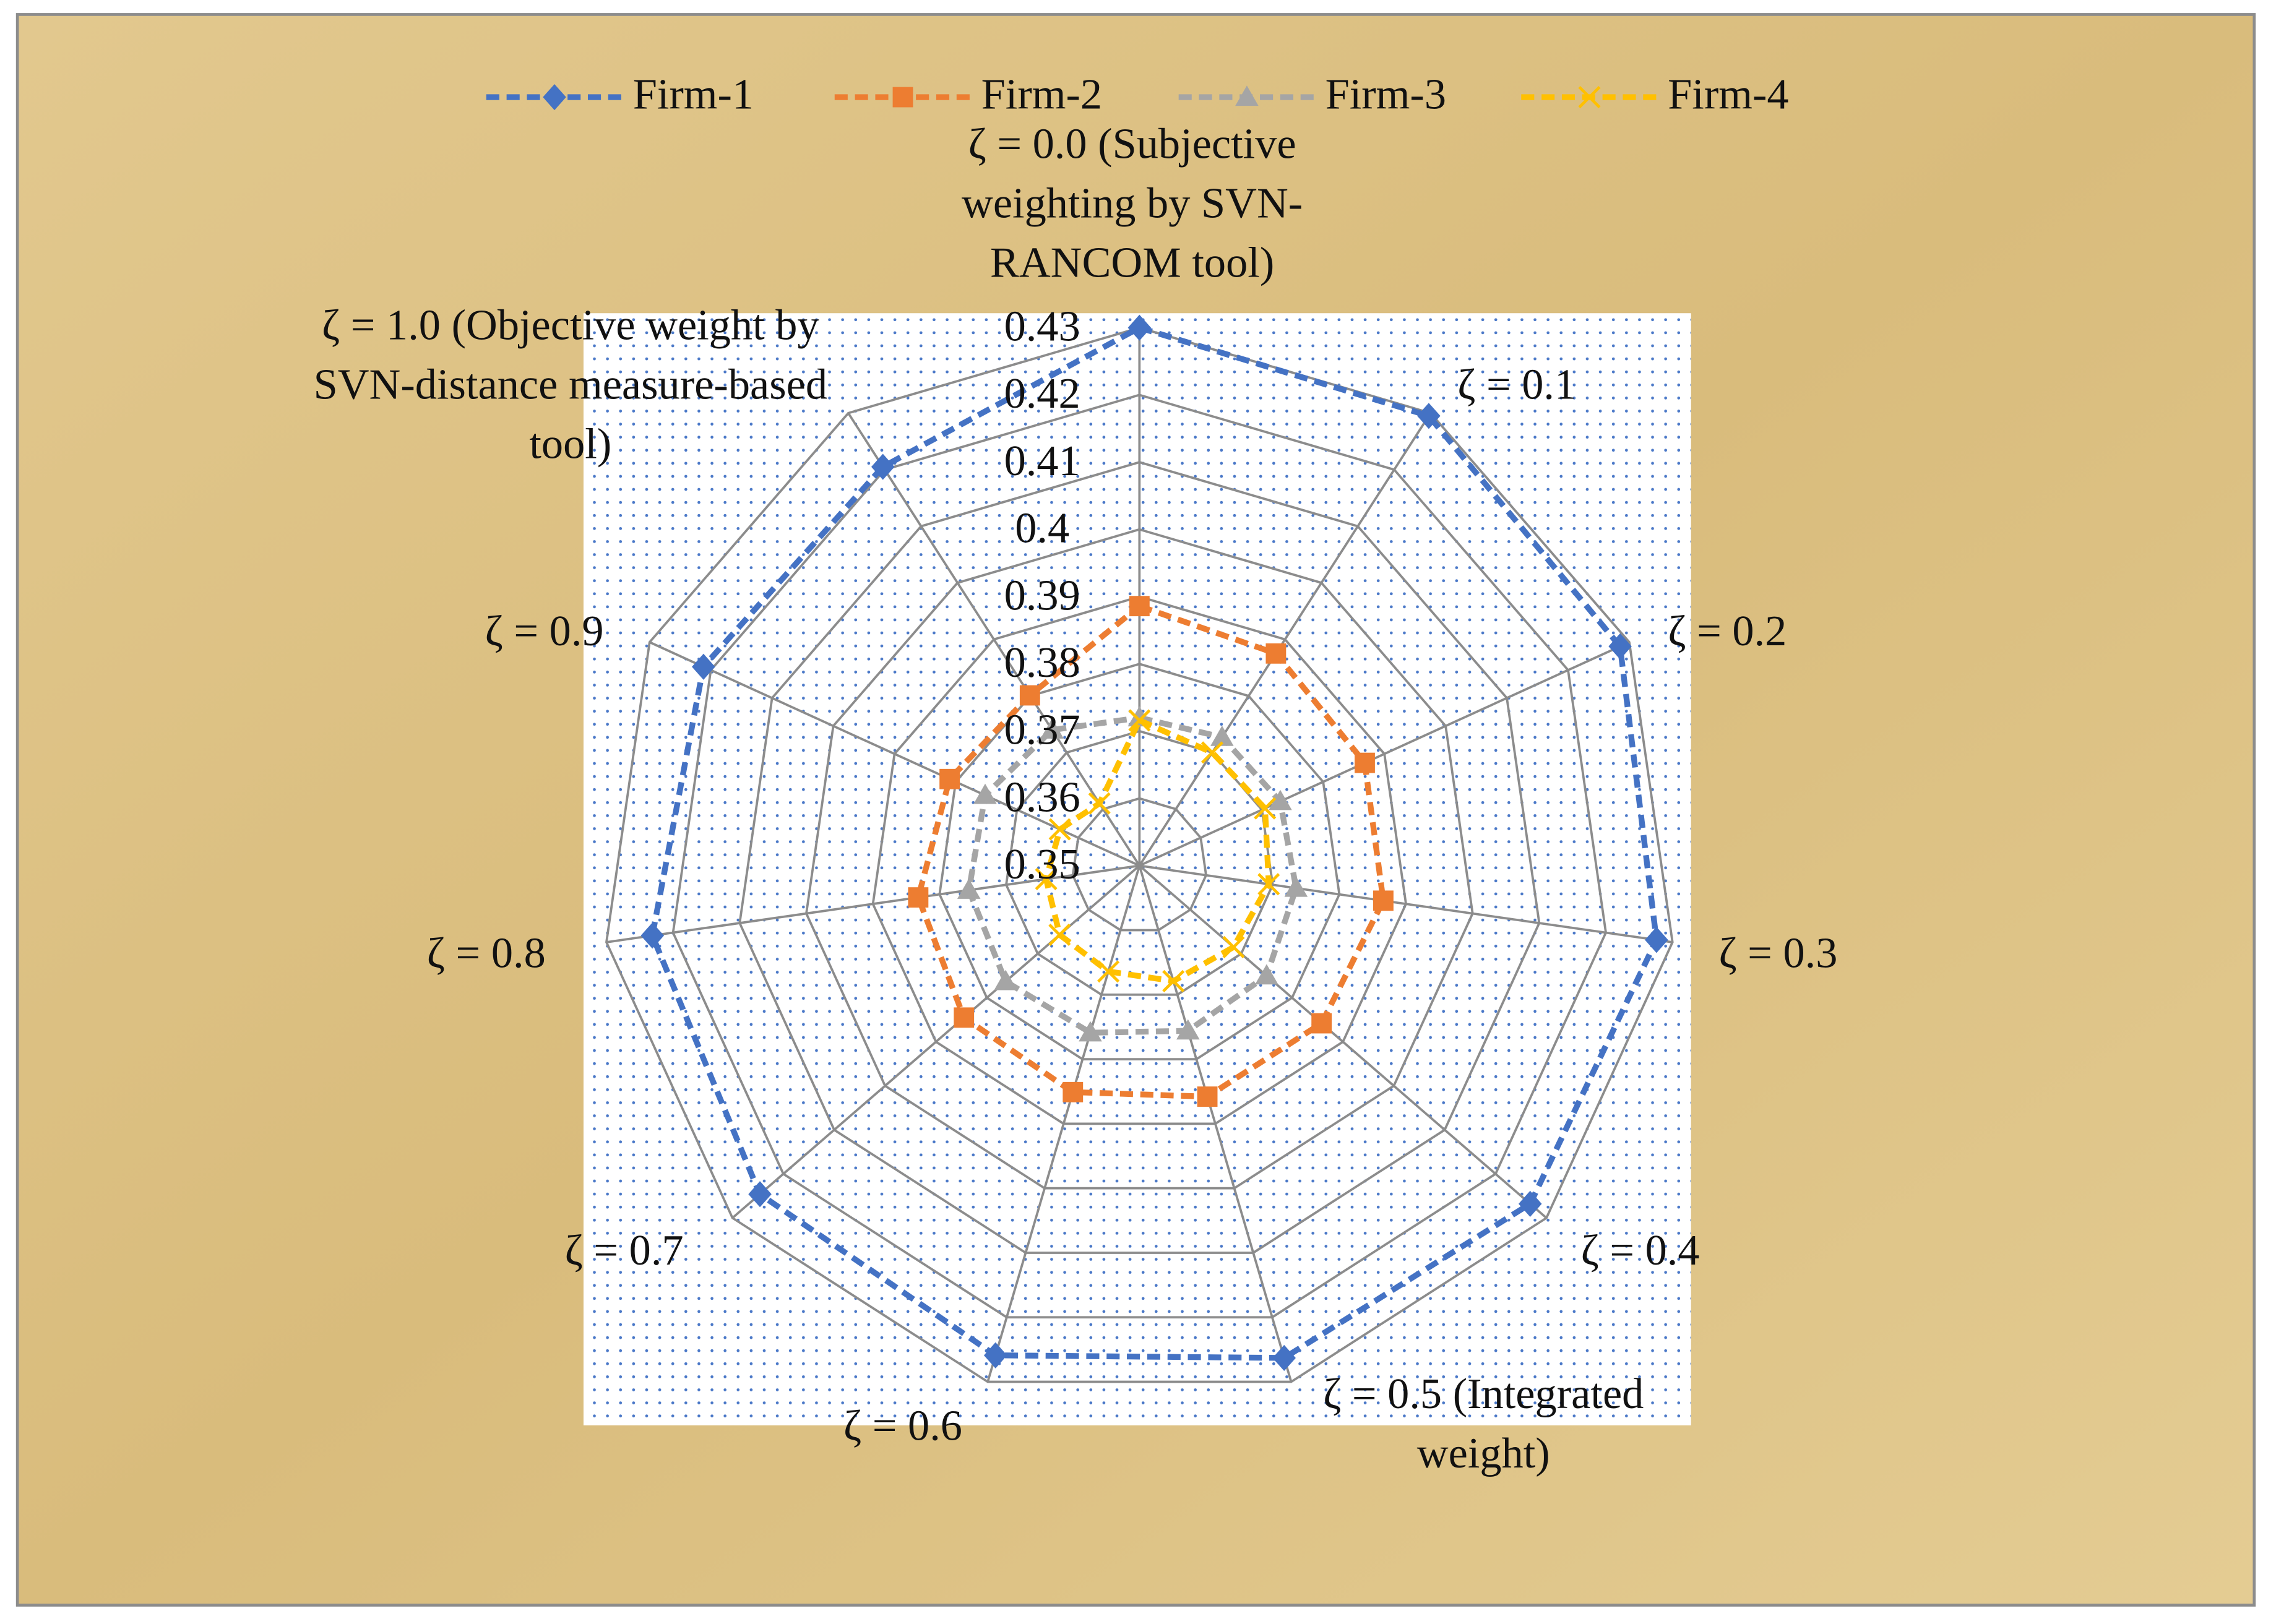 The width and height of the screenshot is (2276, 1624). I want to click on category-label-wrap: ζ = 0.3, so click(1779, 953).